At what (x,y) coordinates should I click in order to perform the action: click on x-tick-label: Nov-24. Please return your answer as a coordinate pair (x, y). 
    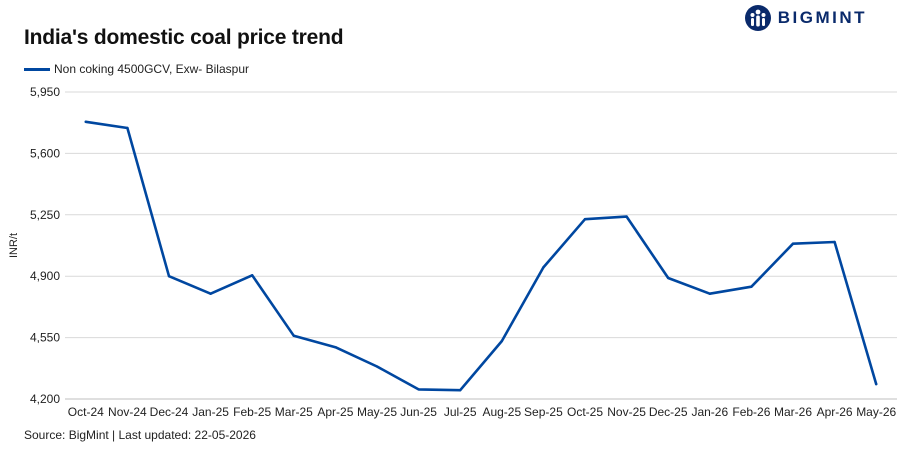
    Looking at the image, I should click on (127, 412).